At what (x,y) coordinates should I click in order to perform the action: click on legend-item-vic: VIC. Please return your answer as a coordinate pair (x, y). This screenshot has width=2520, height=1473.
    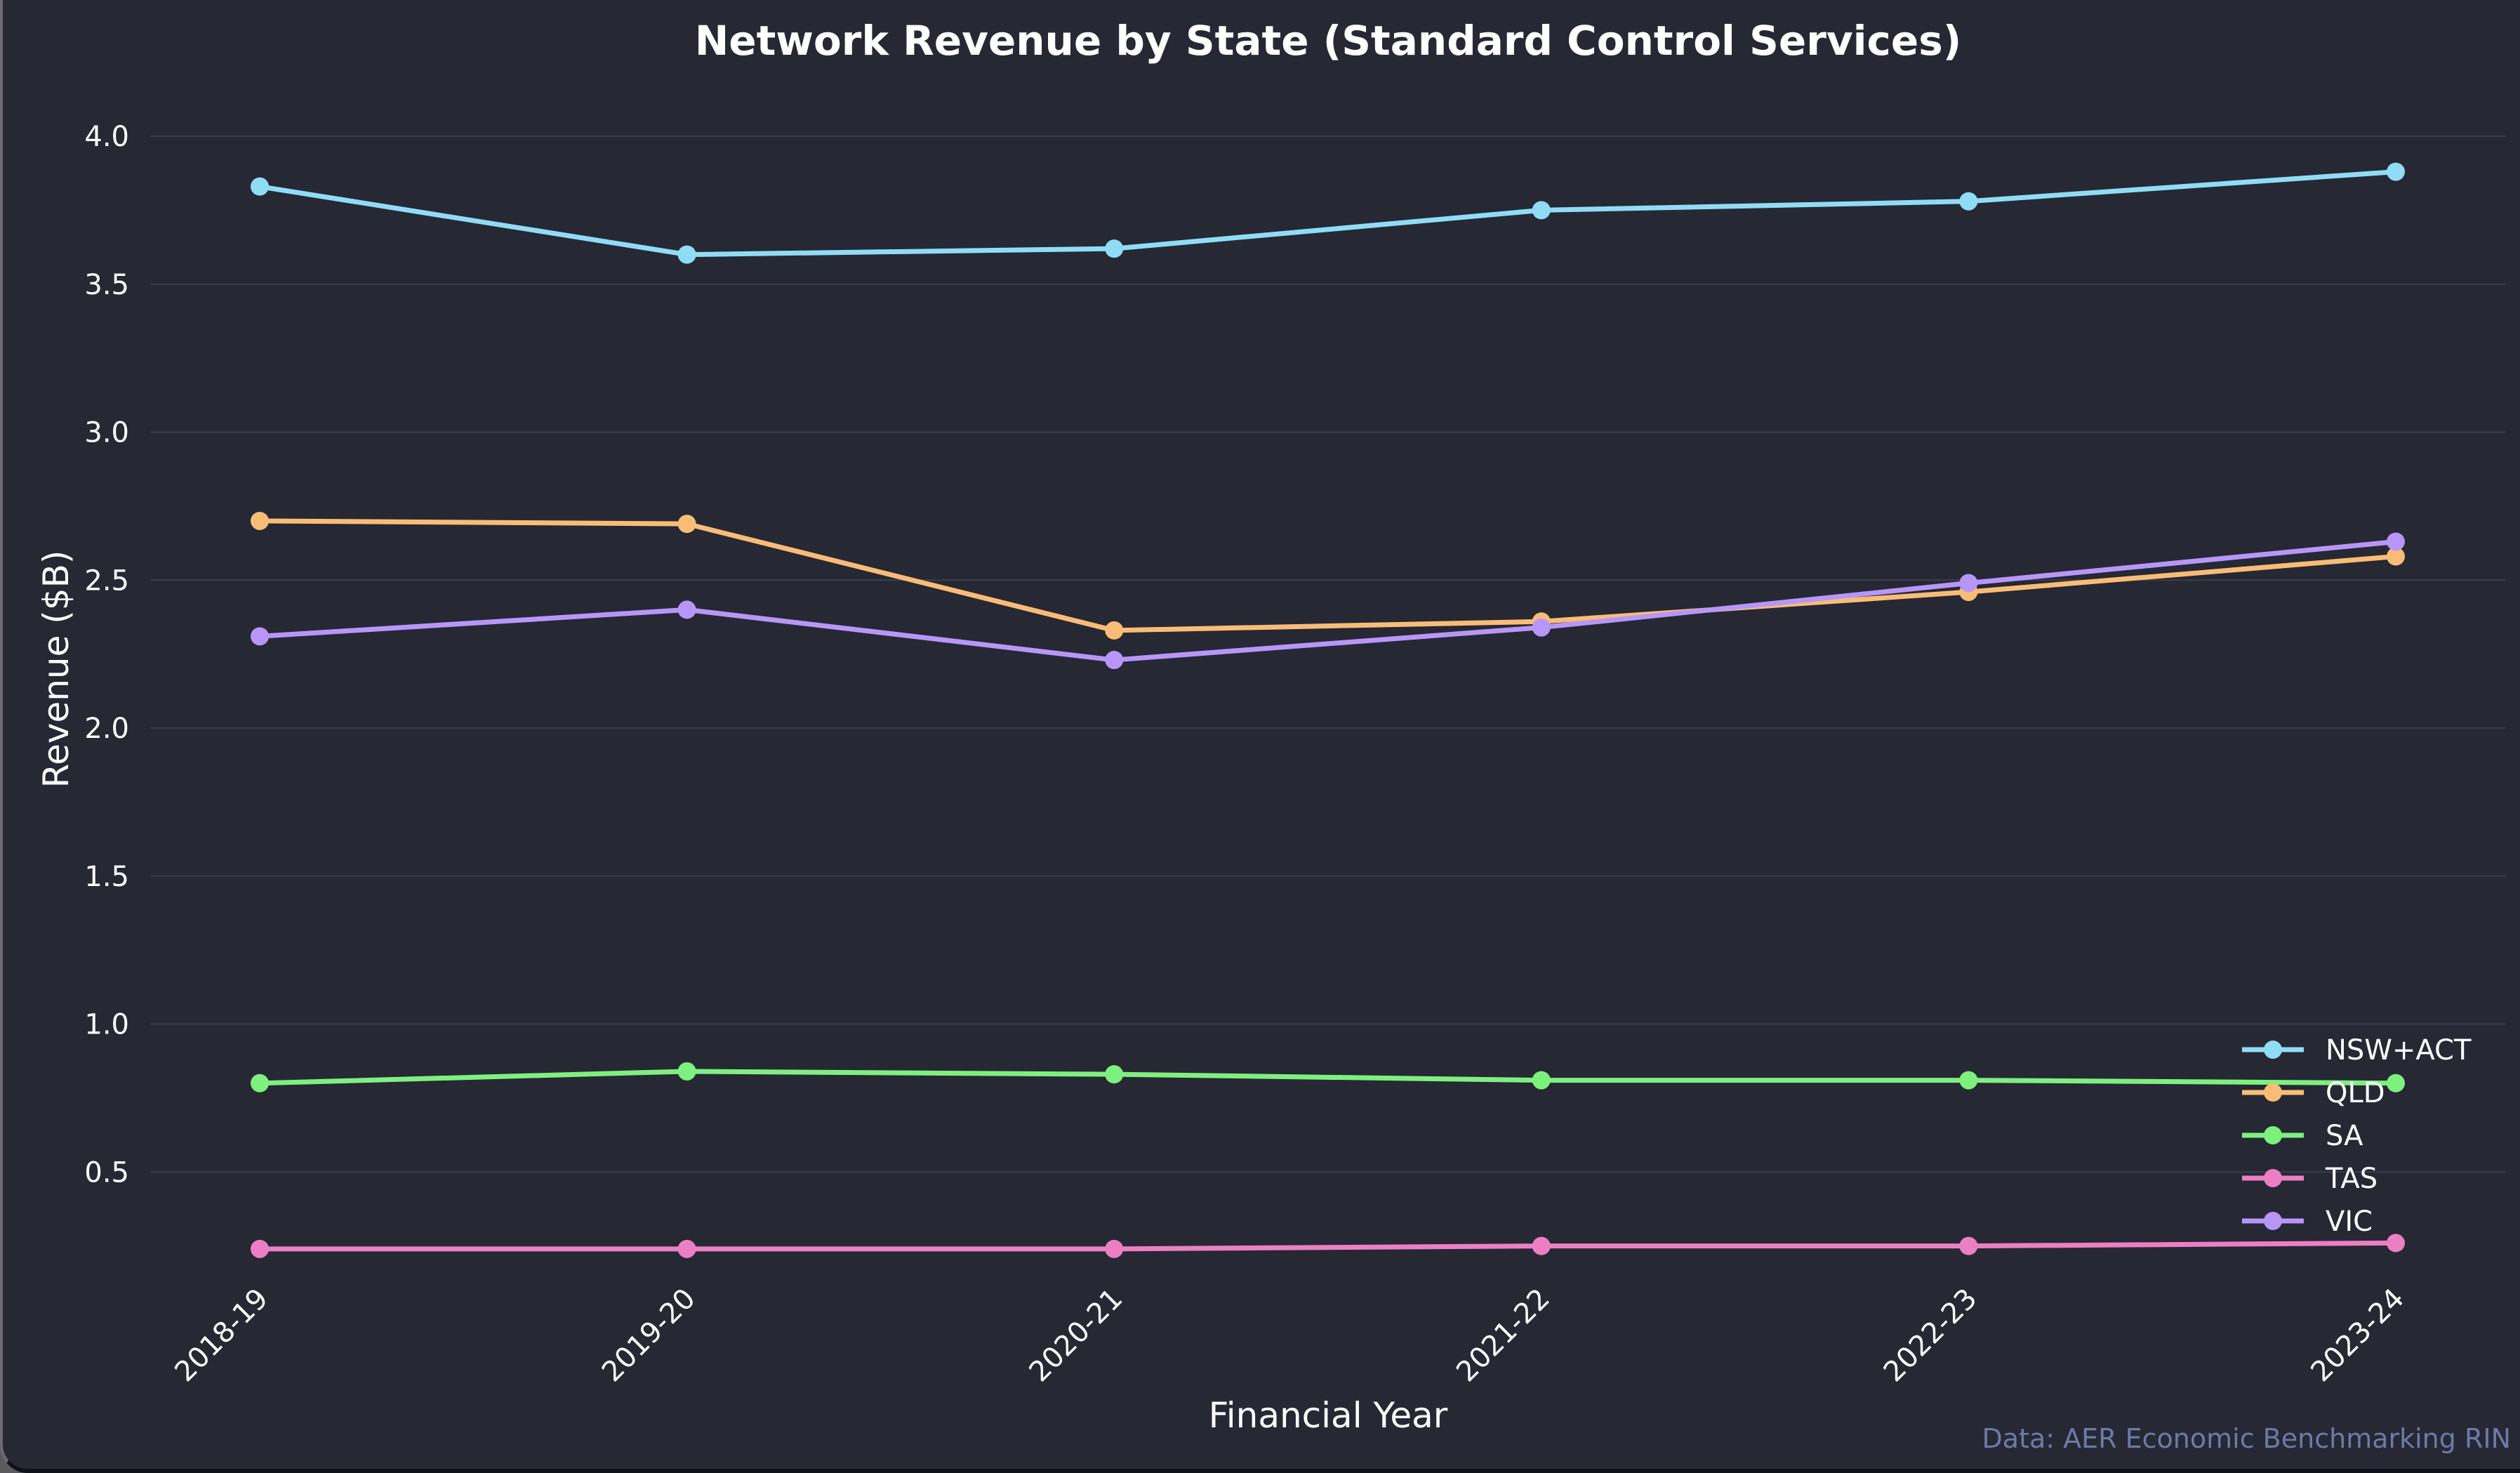
    Looking at the image, I should click on (2307, 1222).